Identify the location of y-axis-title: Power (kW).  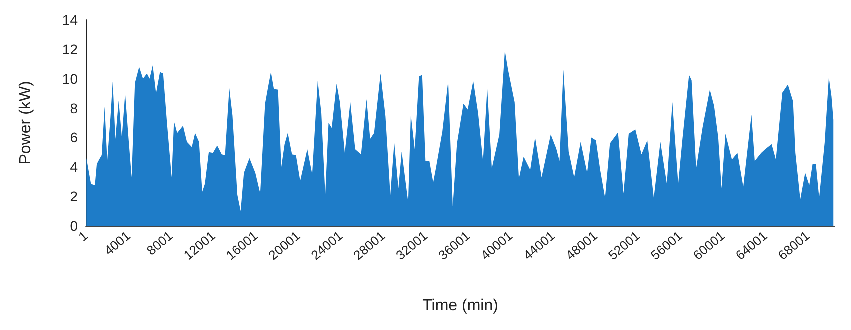
(26, 123).